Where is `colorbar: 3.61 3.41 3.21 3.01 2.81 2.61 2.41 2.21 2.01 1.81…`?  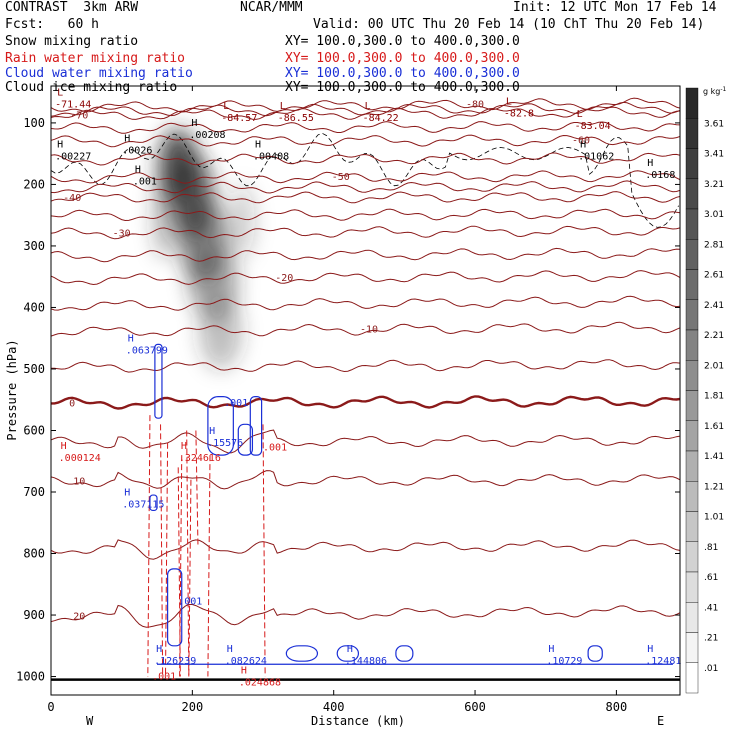 colorbar: 3.61 3.41 3.21 3.01 2.81 2.61 2.41 2.21 2.01 1.81… is located at coordinates (704, 390).